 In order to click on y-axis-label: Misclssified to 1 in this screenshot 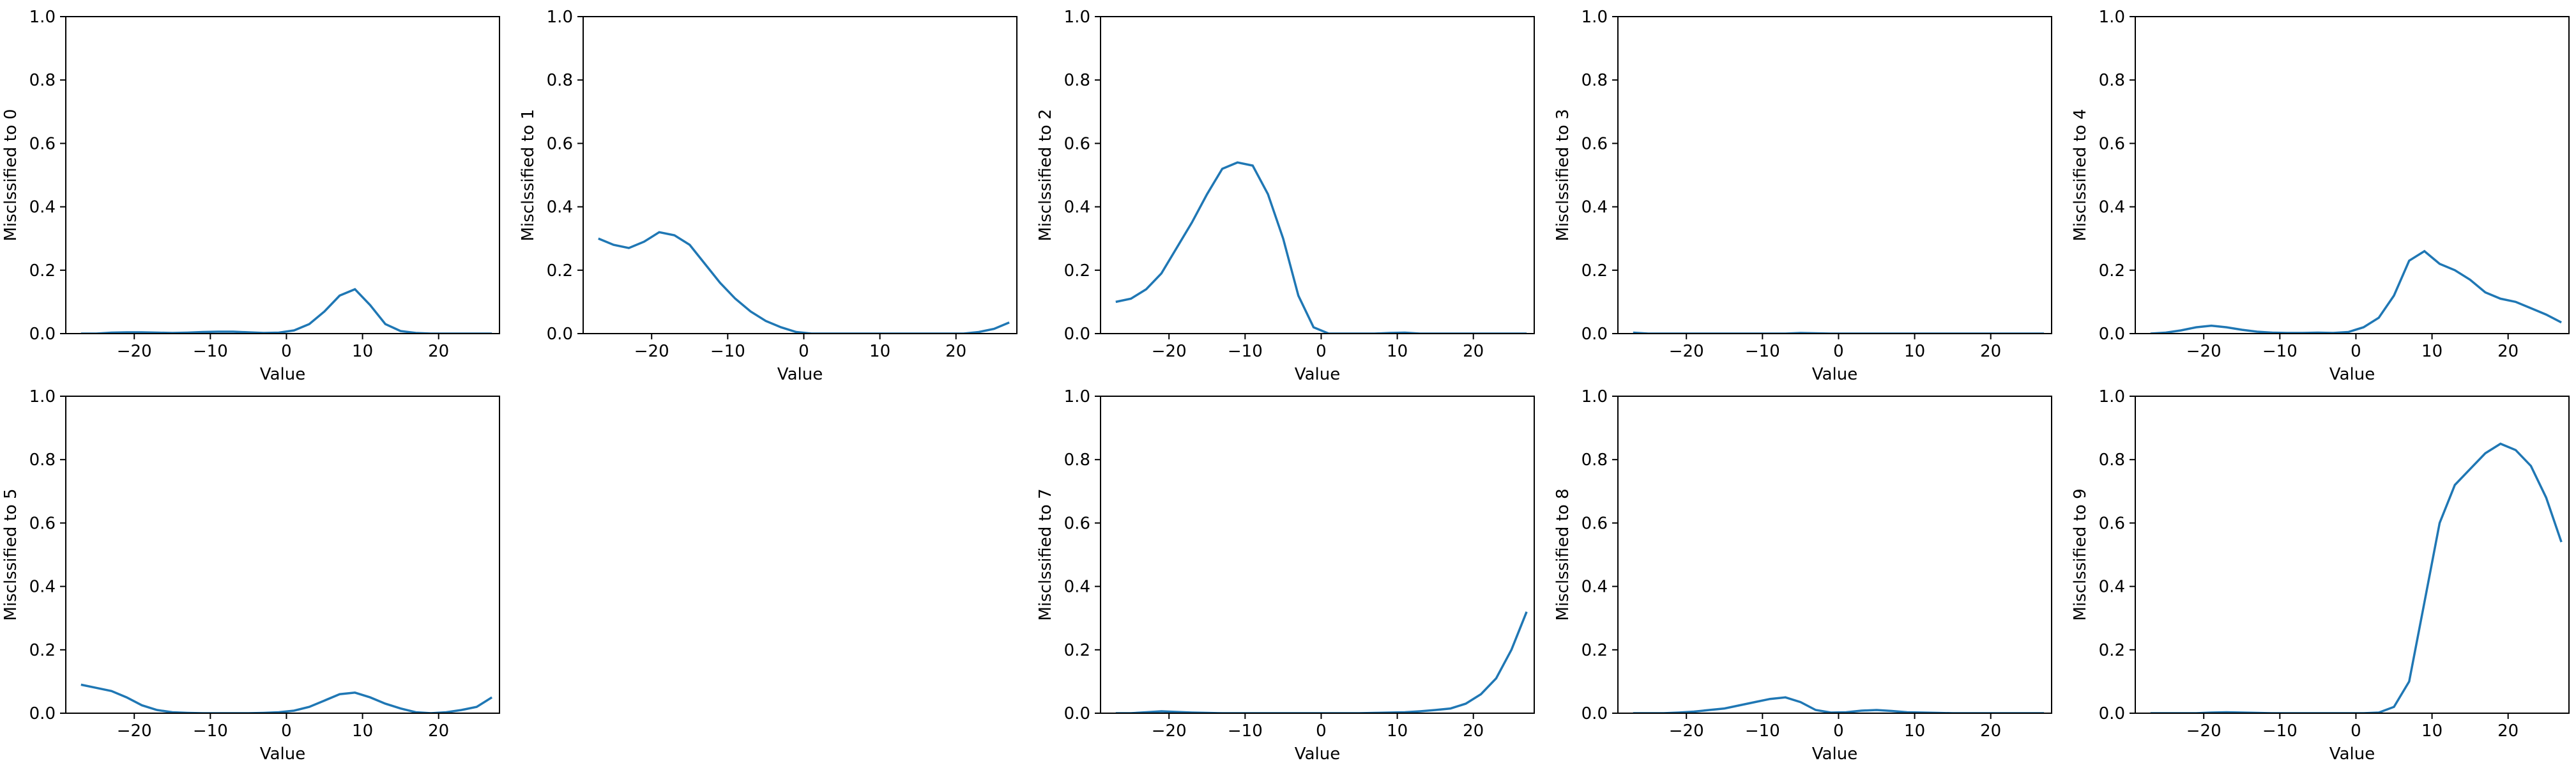, I will do `click(528, 175)`.